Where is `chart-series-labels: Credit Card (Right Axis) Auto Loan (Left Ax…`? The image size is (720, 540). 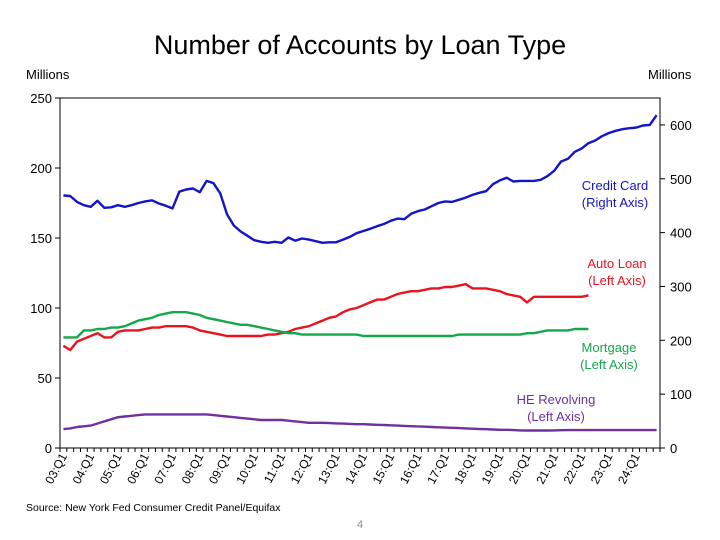 chart-series-labels: Credit Card (Right Axis) Auto Loan (Left Ax… is located at coordinates (583, 301).